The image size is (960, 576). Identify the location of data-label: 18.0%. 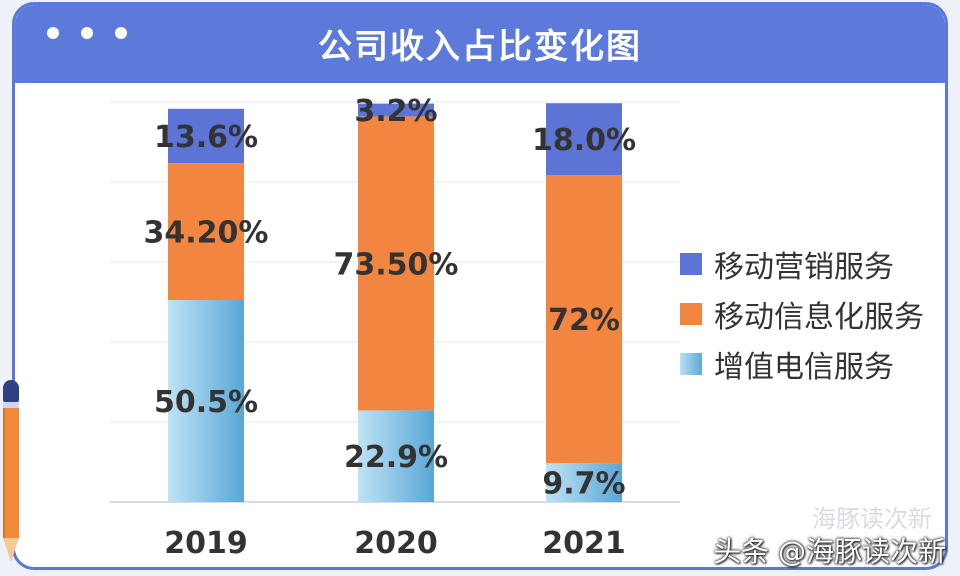
(584, 140).